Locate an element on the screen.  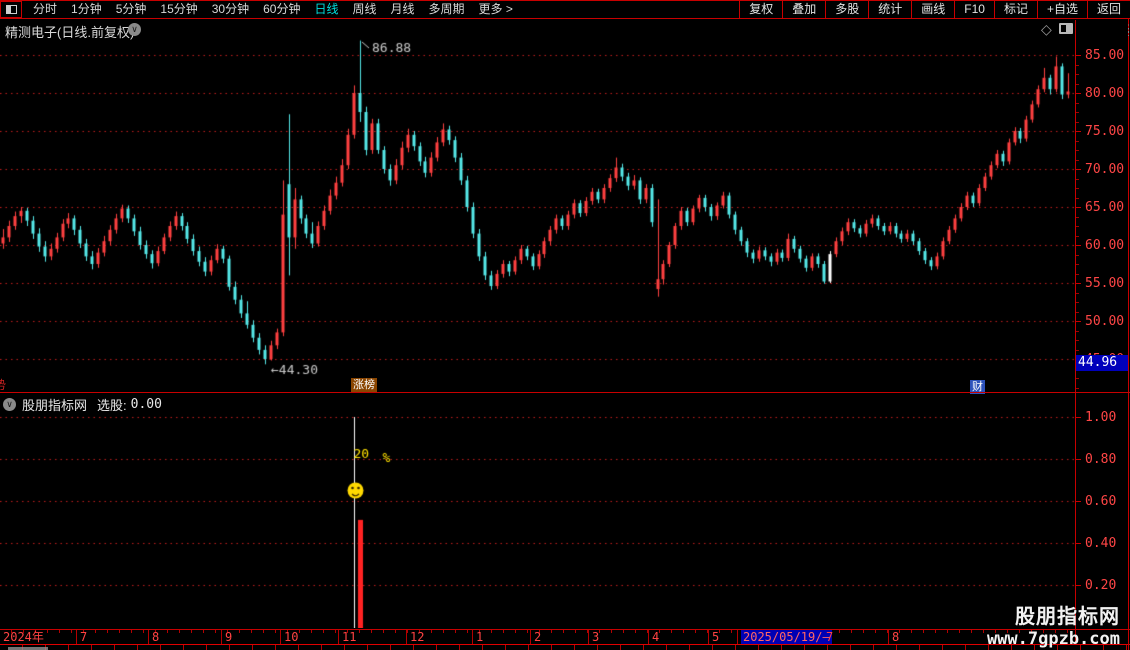
menu-period-item-4: 30分钟 is located at coordinates (230, 9).